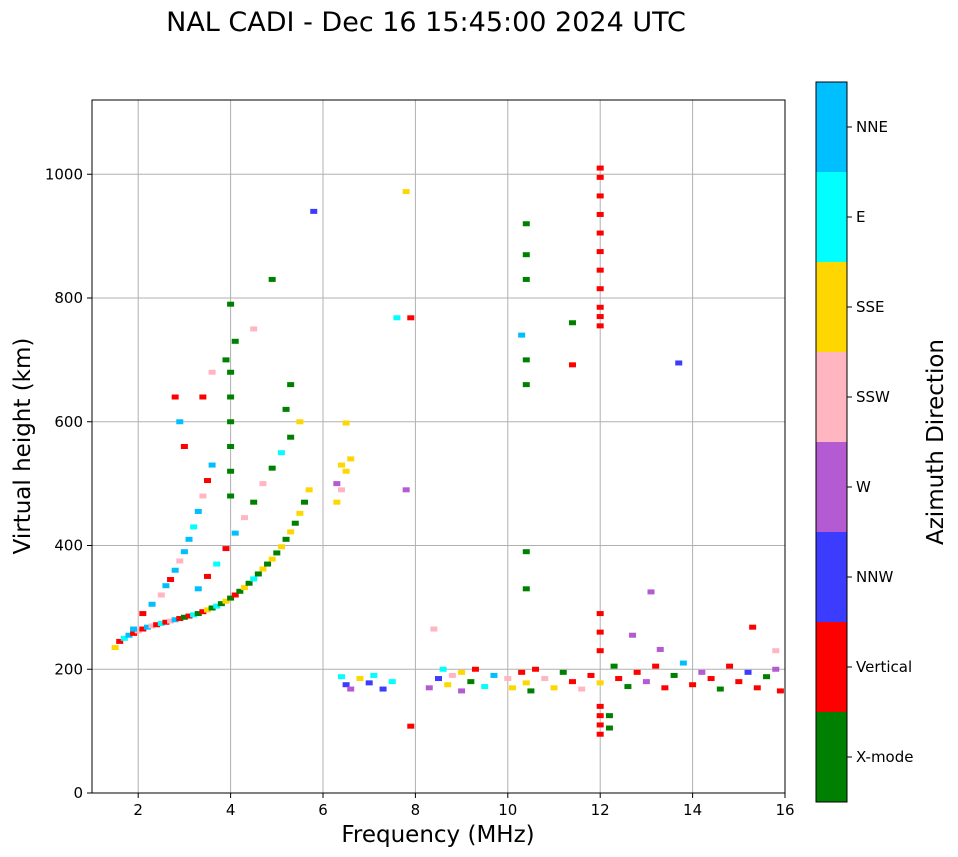 The height and width of the screenshot is (857, 958). I want to click on colorbar-frame, so click(831, 442).